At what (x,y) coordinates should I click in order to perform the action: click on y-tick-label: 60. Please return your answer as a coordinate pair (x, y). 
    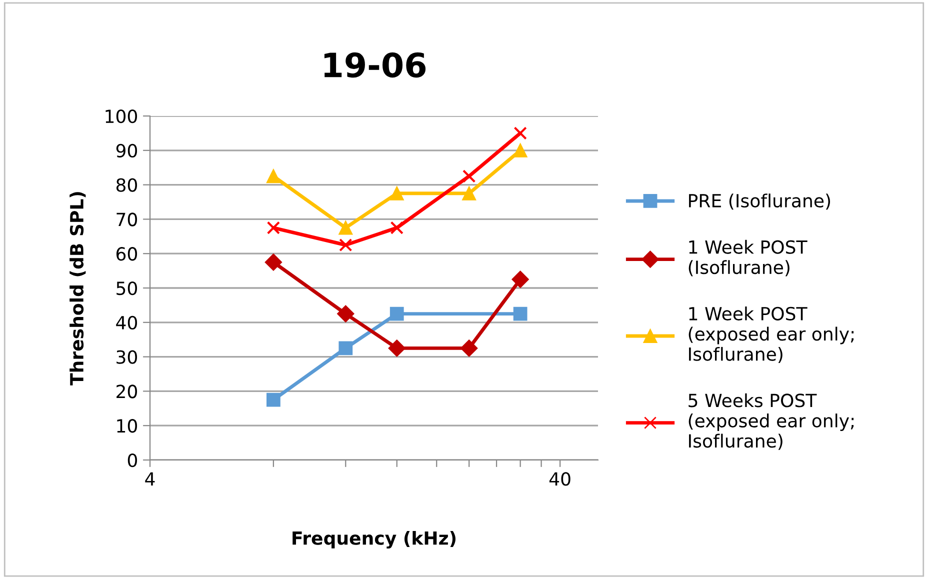
    Looking at the image, I should click on (126, 254).